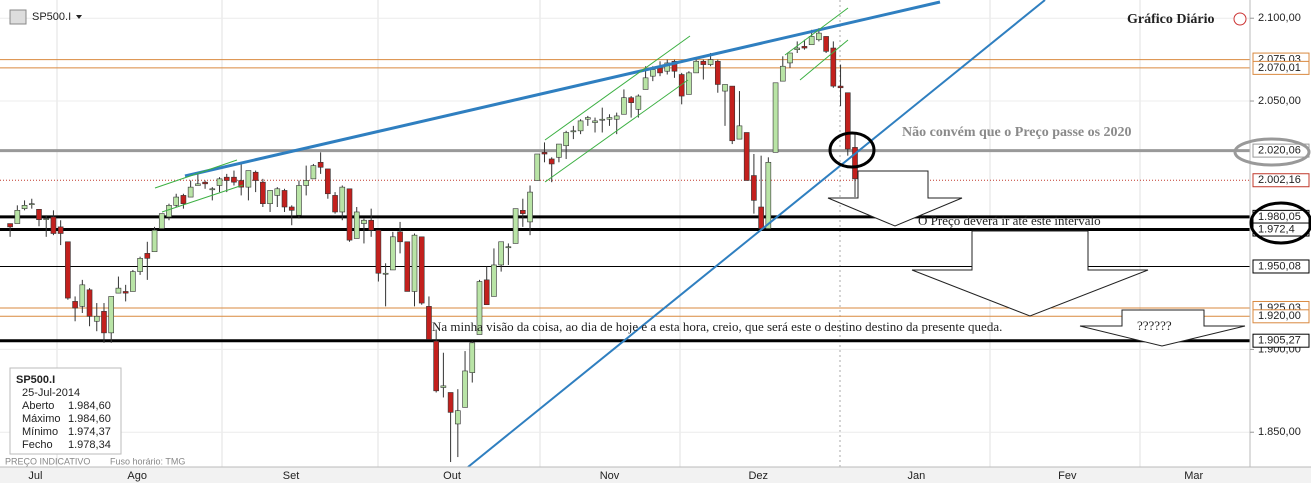  What do you see at coordinates (291, 476) in the screenshot?
I see `x-tick-label: Set` at bounding box center [291, 476].